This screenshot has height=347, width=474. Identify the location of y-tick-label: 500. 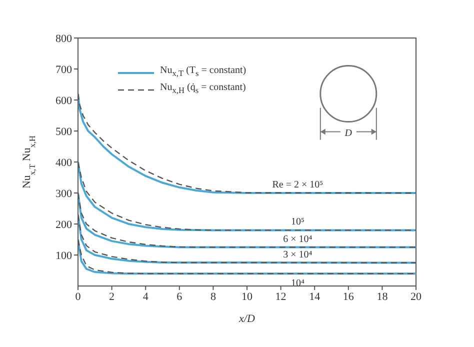
(64, 132).